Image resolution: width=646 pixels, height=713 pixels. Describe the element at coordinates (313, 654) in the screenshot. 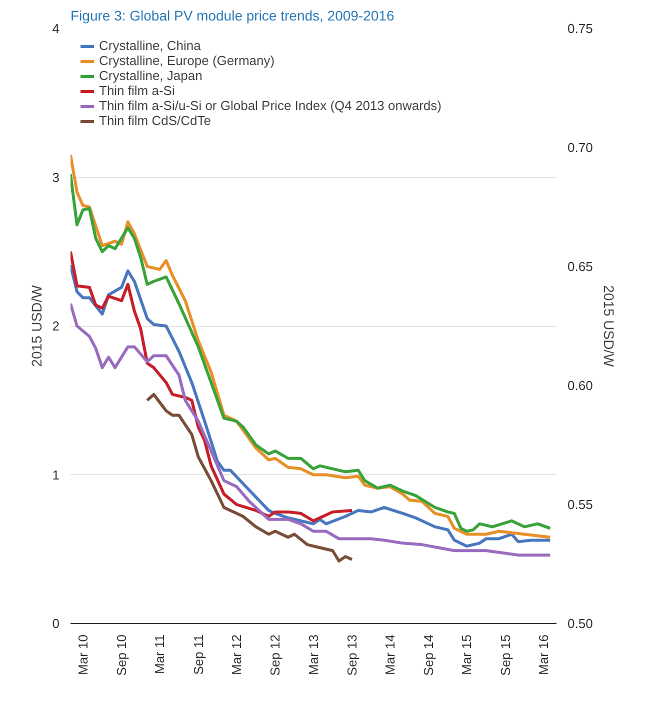

I see `x-tick-label: Mar 13` at that location.